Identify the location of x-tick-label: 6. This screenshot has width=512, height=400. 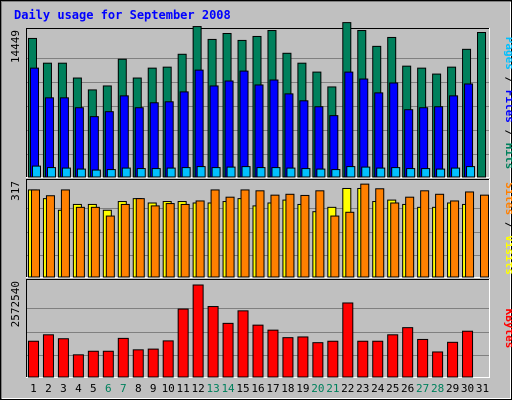
(108, 388).